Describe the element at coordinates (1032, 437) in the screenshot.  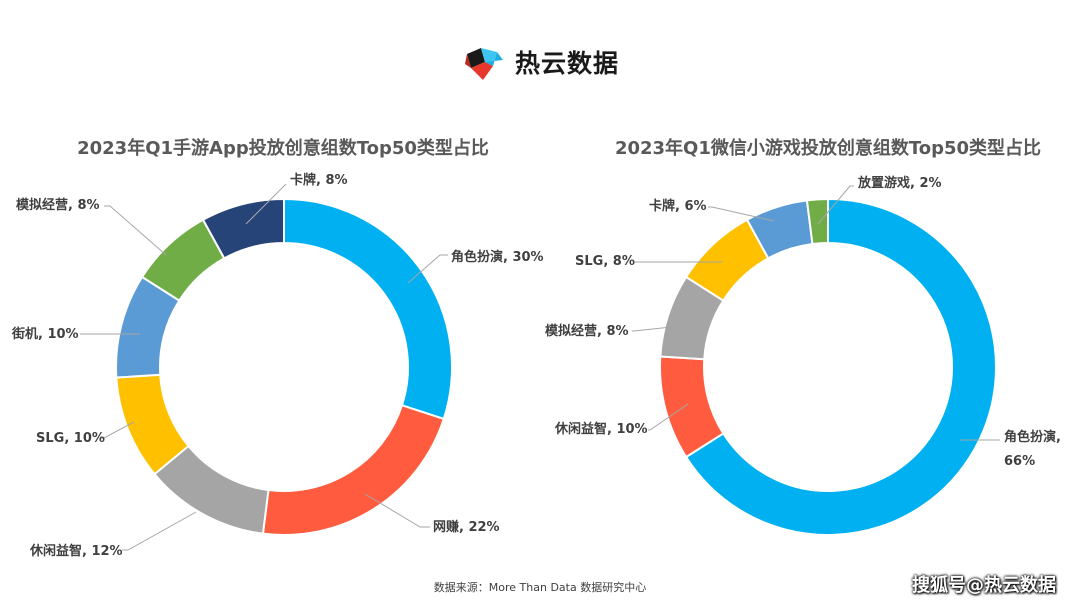
I see `slice-label-1: 角色扮演,` at that location.